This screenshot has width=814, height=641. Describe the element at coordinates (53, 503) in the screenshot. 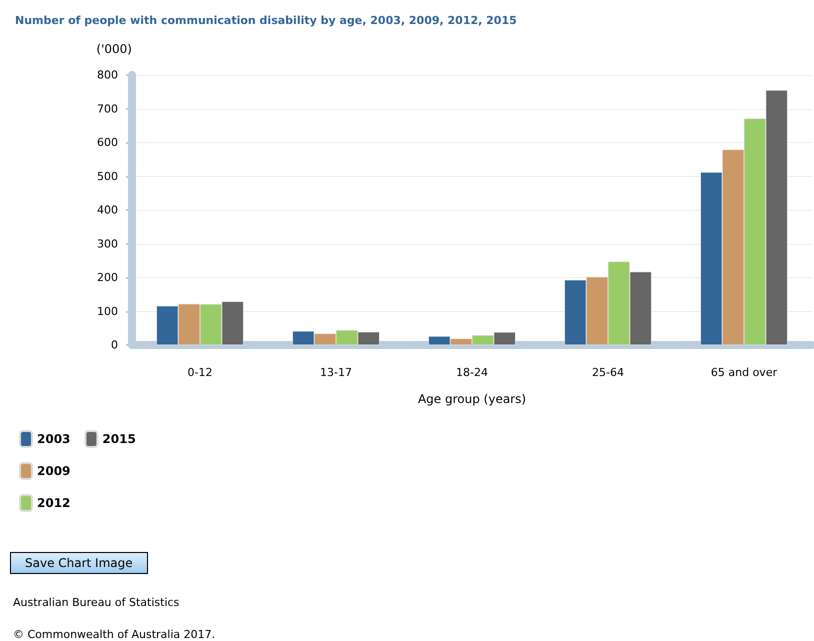

I see `legend-label: 2012` at that location.